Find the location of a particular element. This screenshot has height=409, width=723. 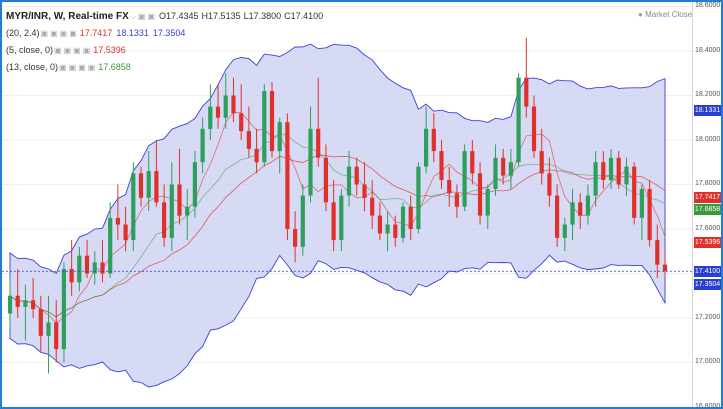

price-badge: 17.5396 is located at coordinates (707, 242).